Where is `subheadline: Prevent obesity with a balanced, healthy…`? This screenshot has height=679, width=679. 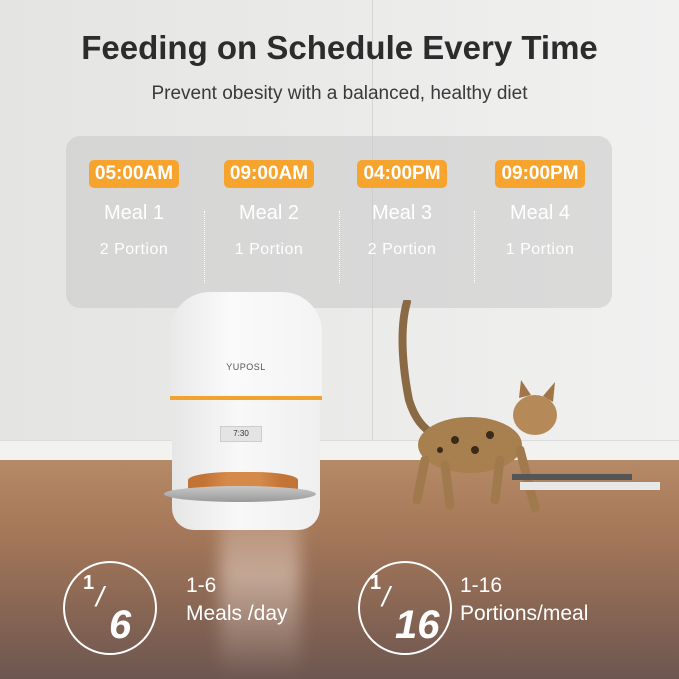
subheadline: Prevent obesity with a balanced, healthy… is located at coordinates (339, 93).